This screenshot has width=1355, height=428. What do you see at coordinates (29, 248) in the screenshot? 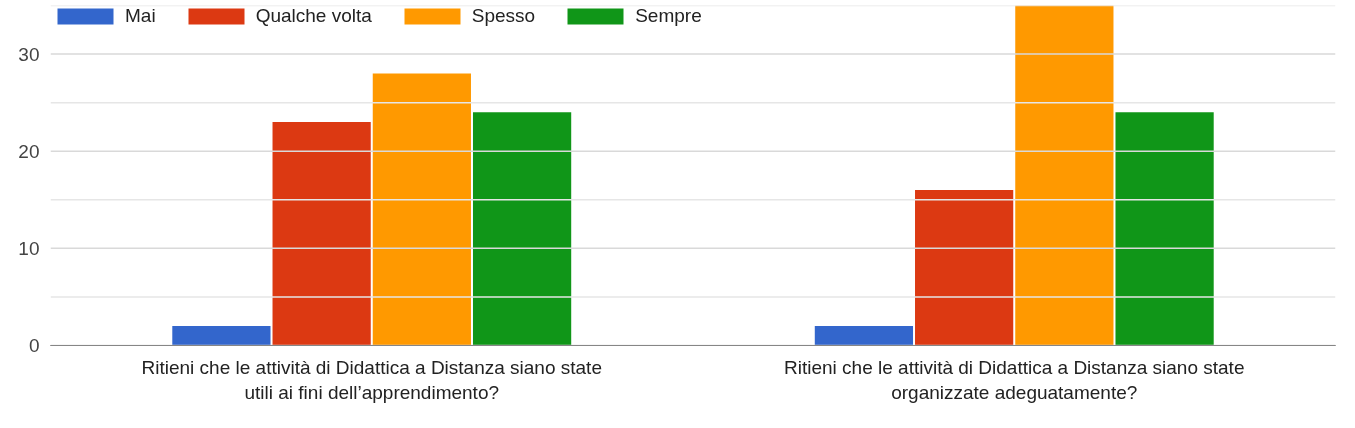
I see `y-tick-label: 10` at bounding box center [29, 248].